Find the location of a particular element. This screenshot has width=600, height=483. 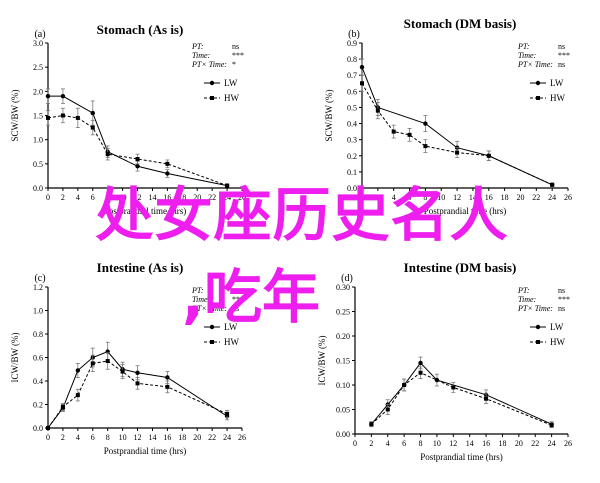

legend-label: HW is located at coordinates (557, 342).